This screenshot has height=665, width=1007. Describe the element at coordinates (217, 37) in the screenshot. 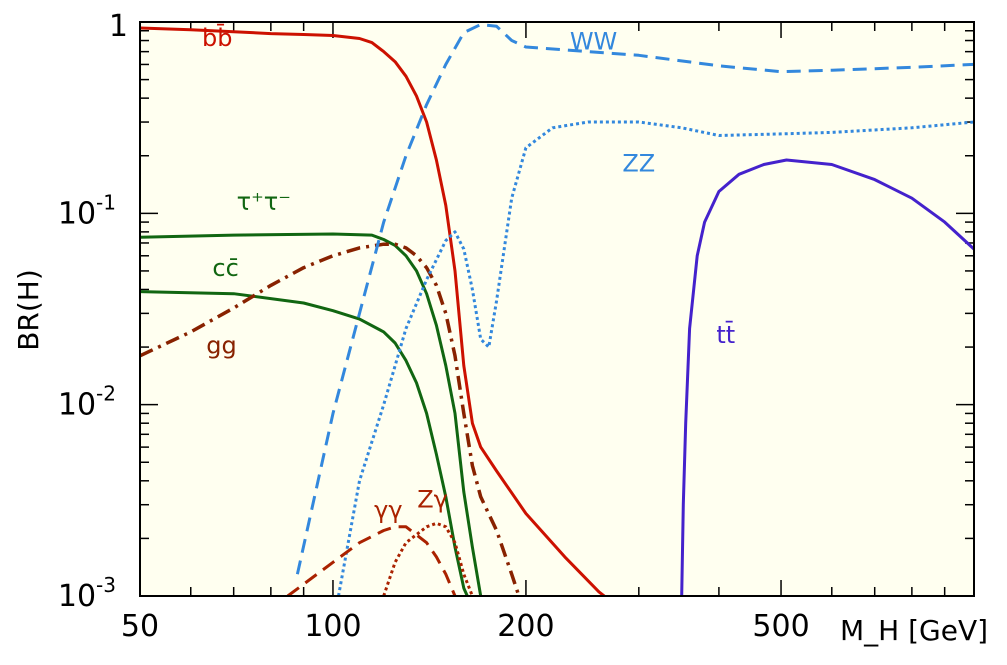

I see `series-label-bb: bb̄` at that location.